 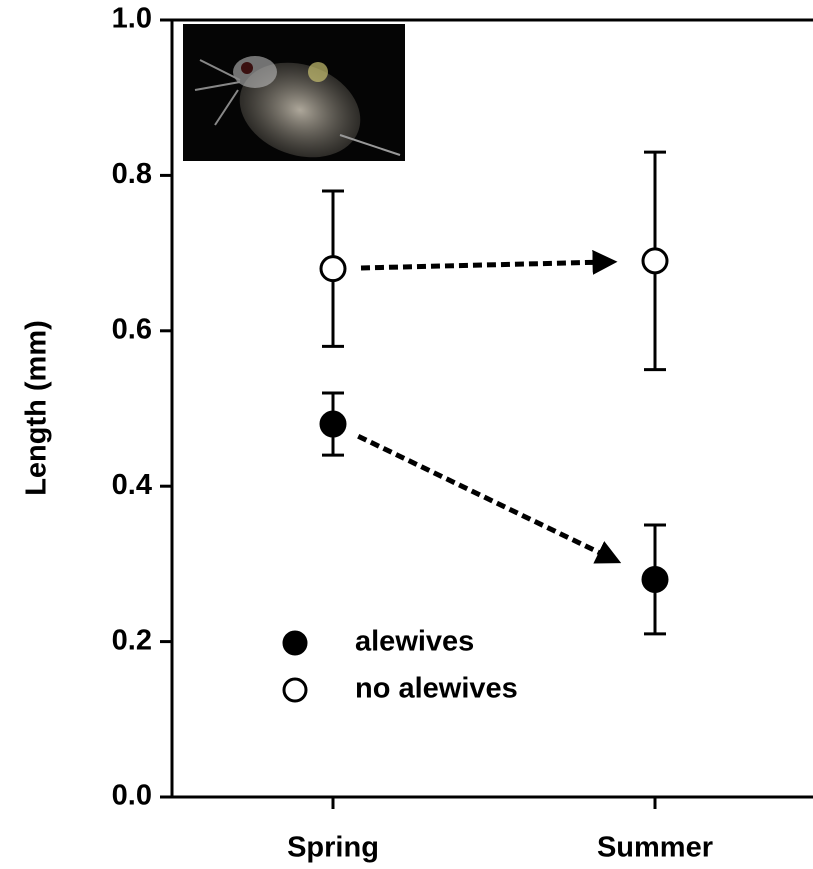 What do you see at coordinates (414, 642) in the screenshot?
I see `legend-label: alewives` at bounding box center [414, 642].